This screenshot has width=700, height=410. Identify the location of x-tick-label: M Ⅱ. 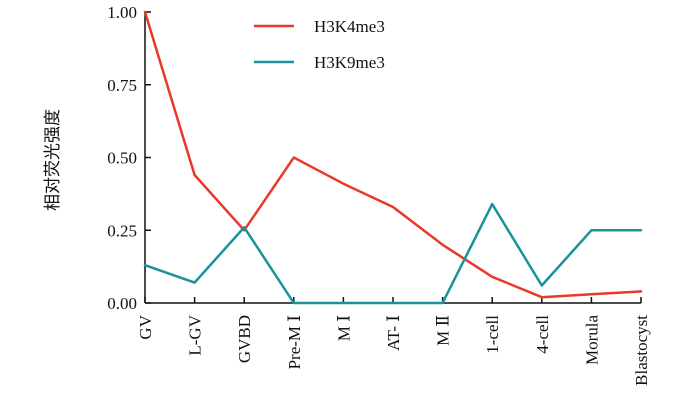
(443, 330).